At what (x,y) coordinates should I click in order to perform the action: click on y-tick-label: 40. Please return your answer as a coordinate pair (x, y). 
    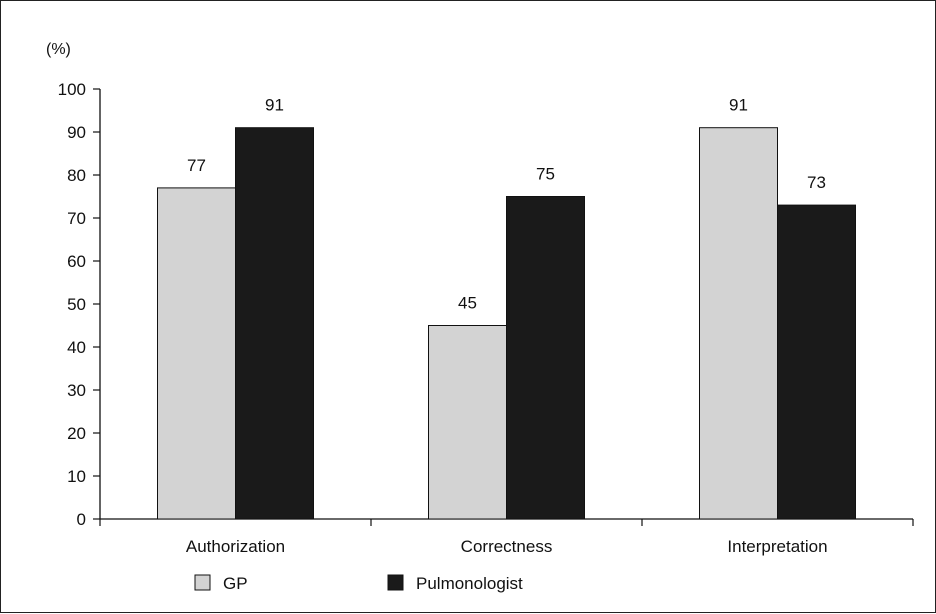
    Looking at the image, I should click on (76, 347).